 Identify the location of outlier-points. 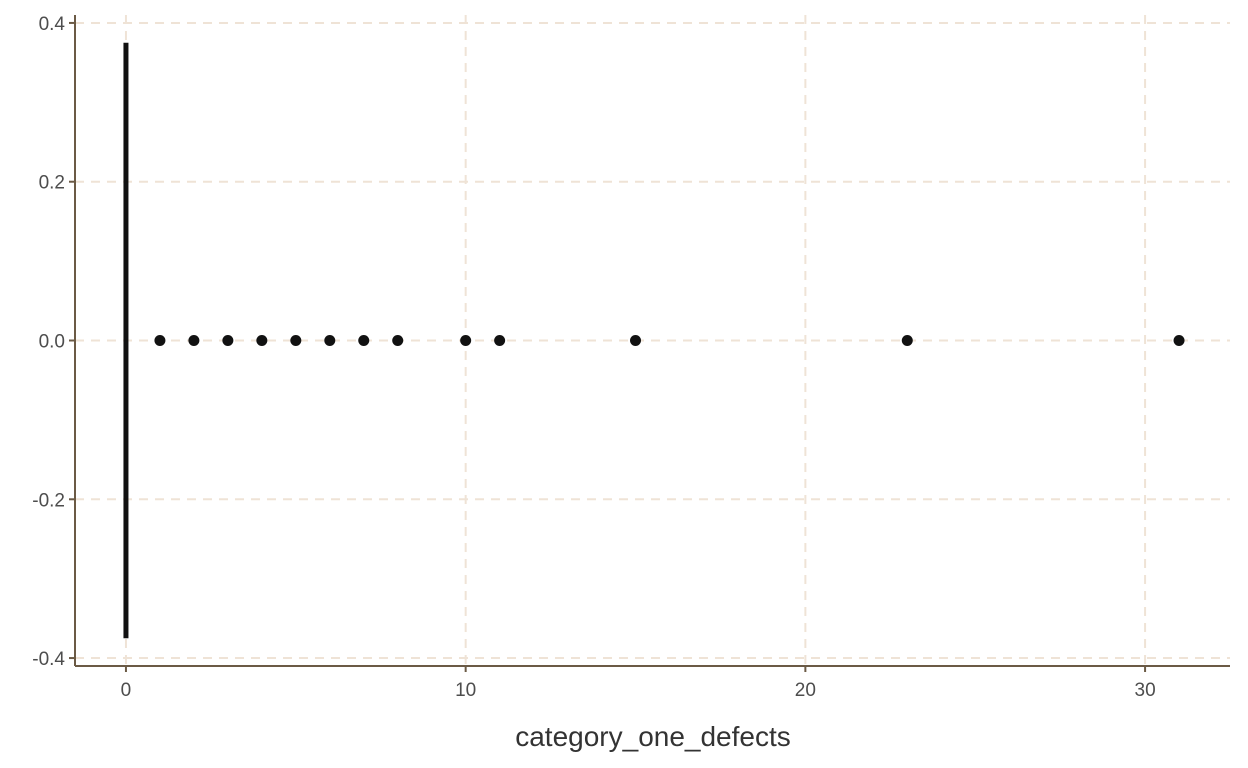
(669, 340).